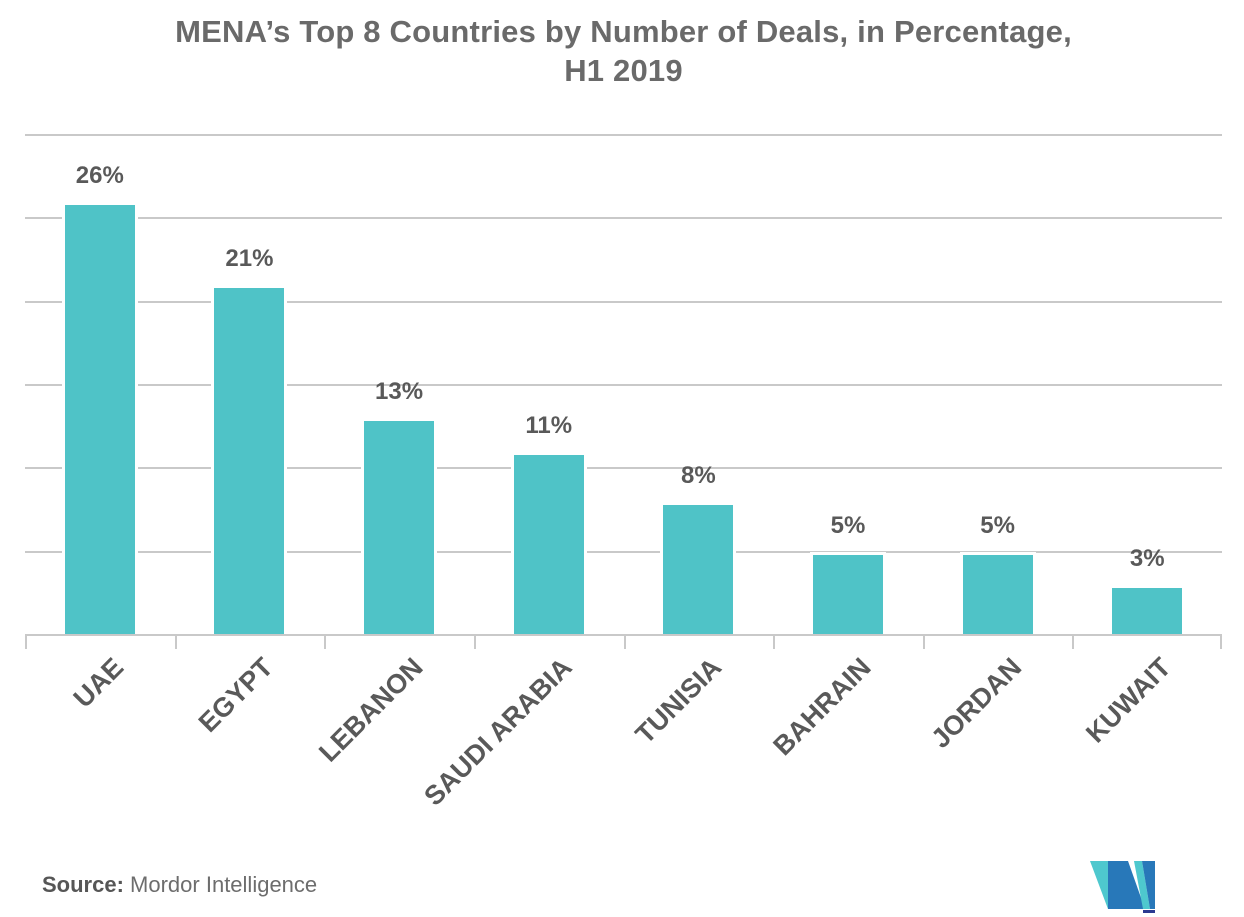 This screenshot has width=1244, height=917. What do you see at coordinates (224, 884) in the screenshot?
I see `source-text: Mordor Intelligence` at bounding box center [224, 884].